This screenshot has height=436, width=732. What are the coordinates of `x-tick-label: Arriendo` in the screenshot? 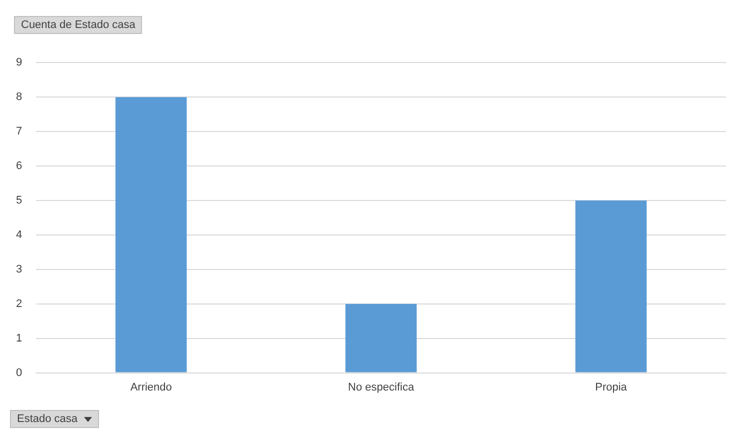 It's located at (151, 387).